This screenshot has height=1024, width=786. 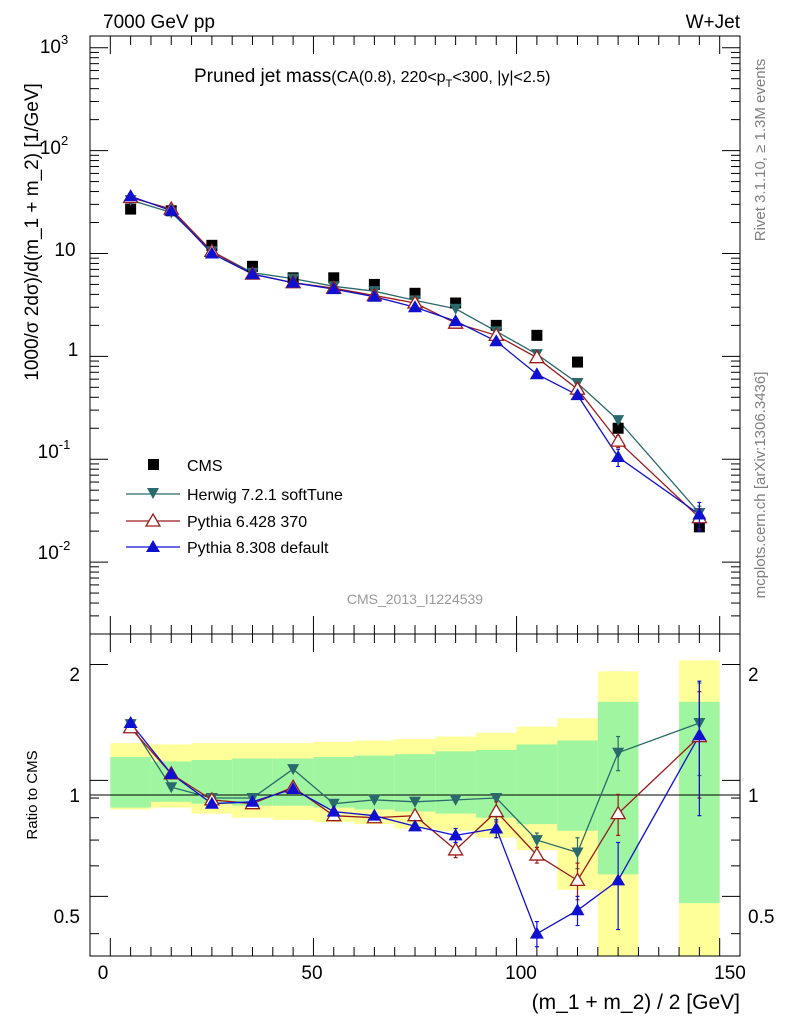 I want to click on legend-herwig-marker, so click(x=153, y=493).